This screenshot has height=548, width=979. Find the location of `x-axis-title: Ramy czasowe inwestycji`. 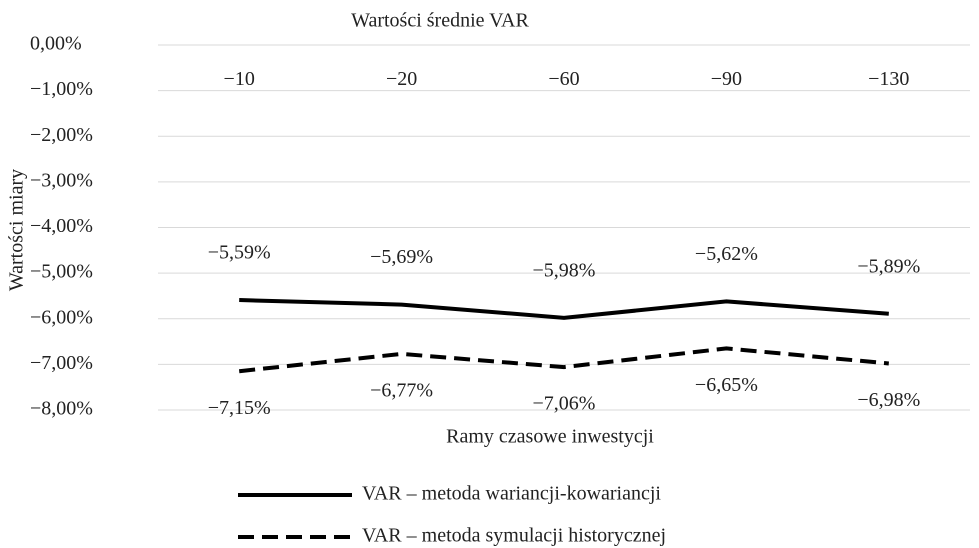

x-axis-title: Ramy czasowe inwestycji is located at coordinates (550, 437).